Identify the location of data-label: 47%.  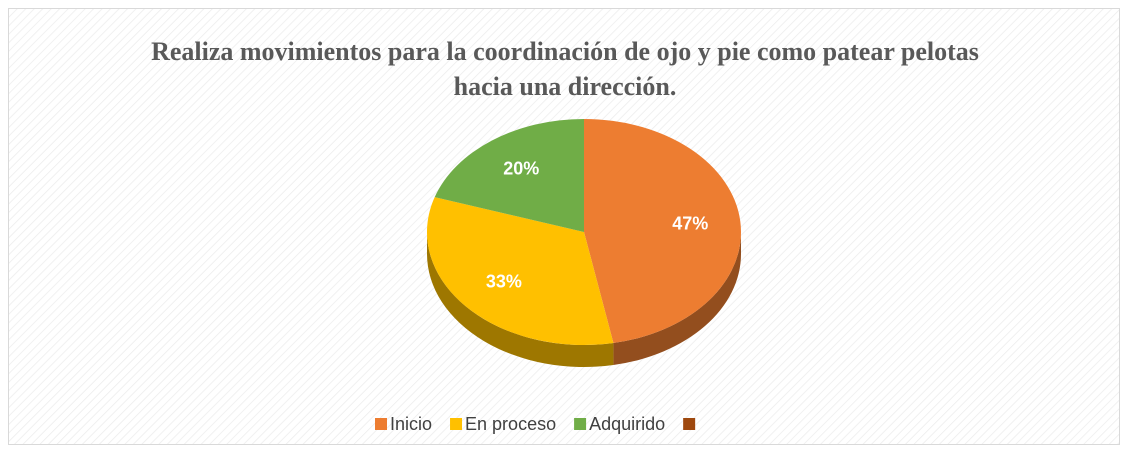
(690, 224).